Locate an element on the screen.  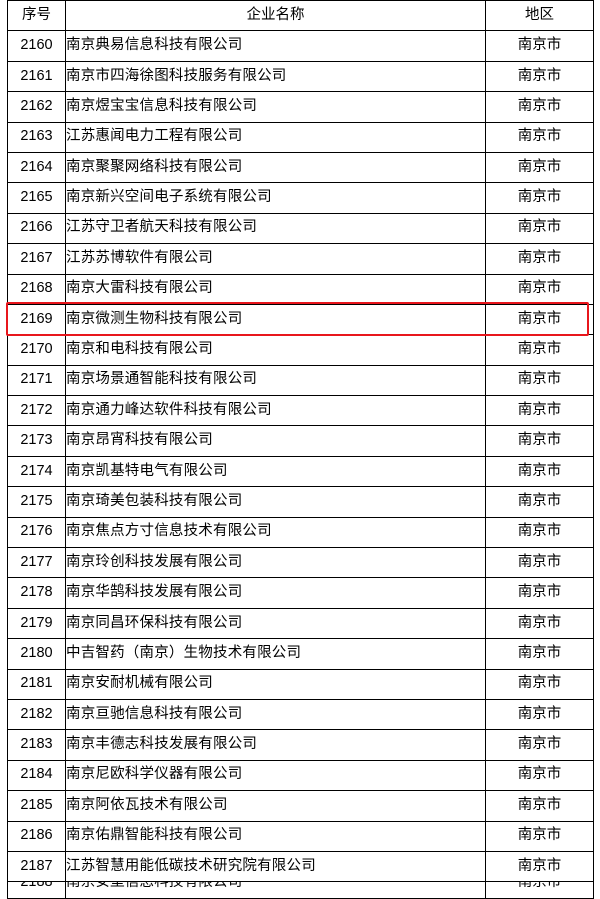
cell-seq-text: 2160 is located at coordinates (36, 45).